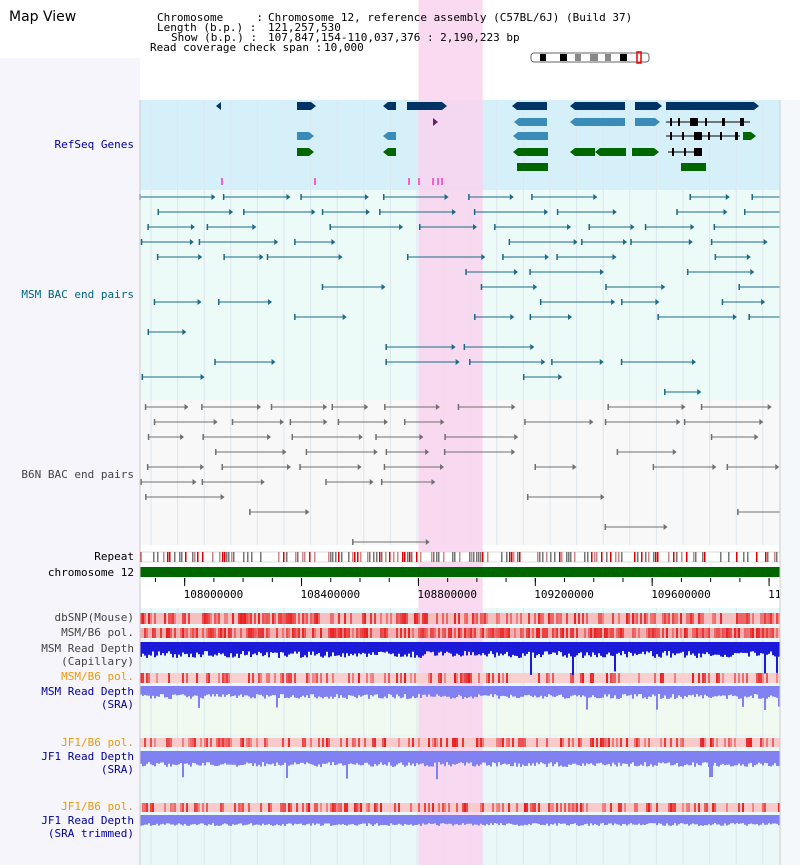  I want to click on gene-exon, so click(709, 136).